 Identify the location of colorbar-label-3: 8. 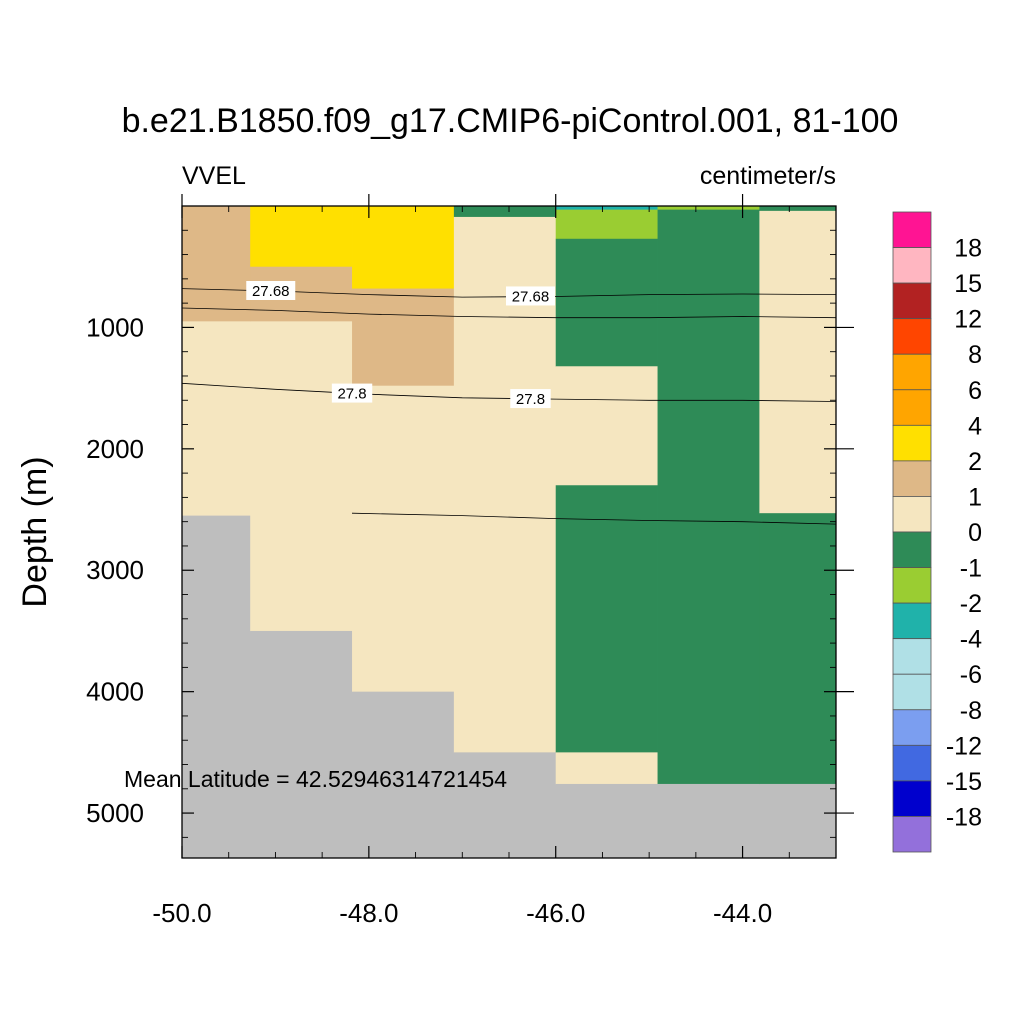
(975, 355).